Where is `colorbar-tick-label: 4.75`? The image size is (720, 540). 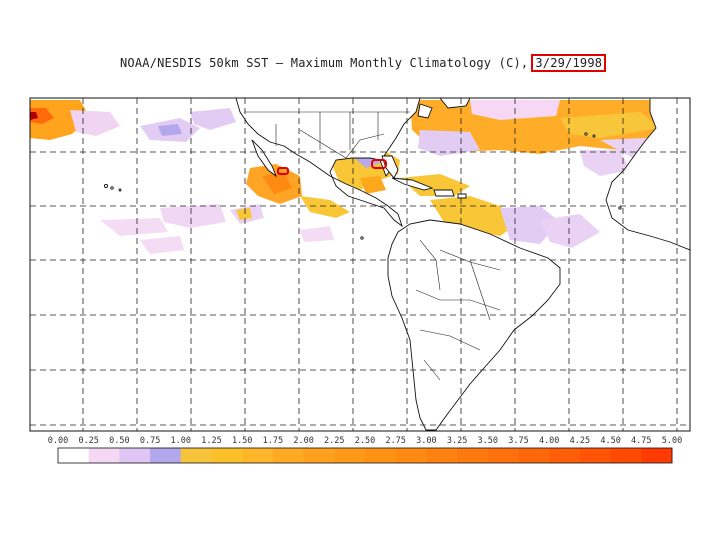
colorbar-tick-label: 4.75 is located at coordinates (641, 441).